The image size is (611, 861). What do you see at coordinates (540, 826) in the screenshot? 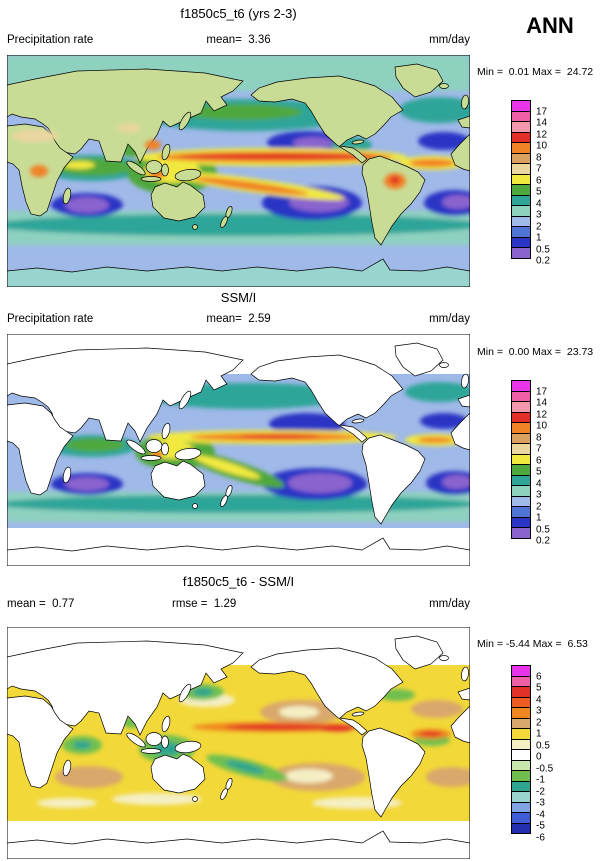
I see `colorbar-tick: -5` at bounding box center [540, 826].